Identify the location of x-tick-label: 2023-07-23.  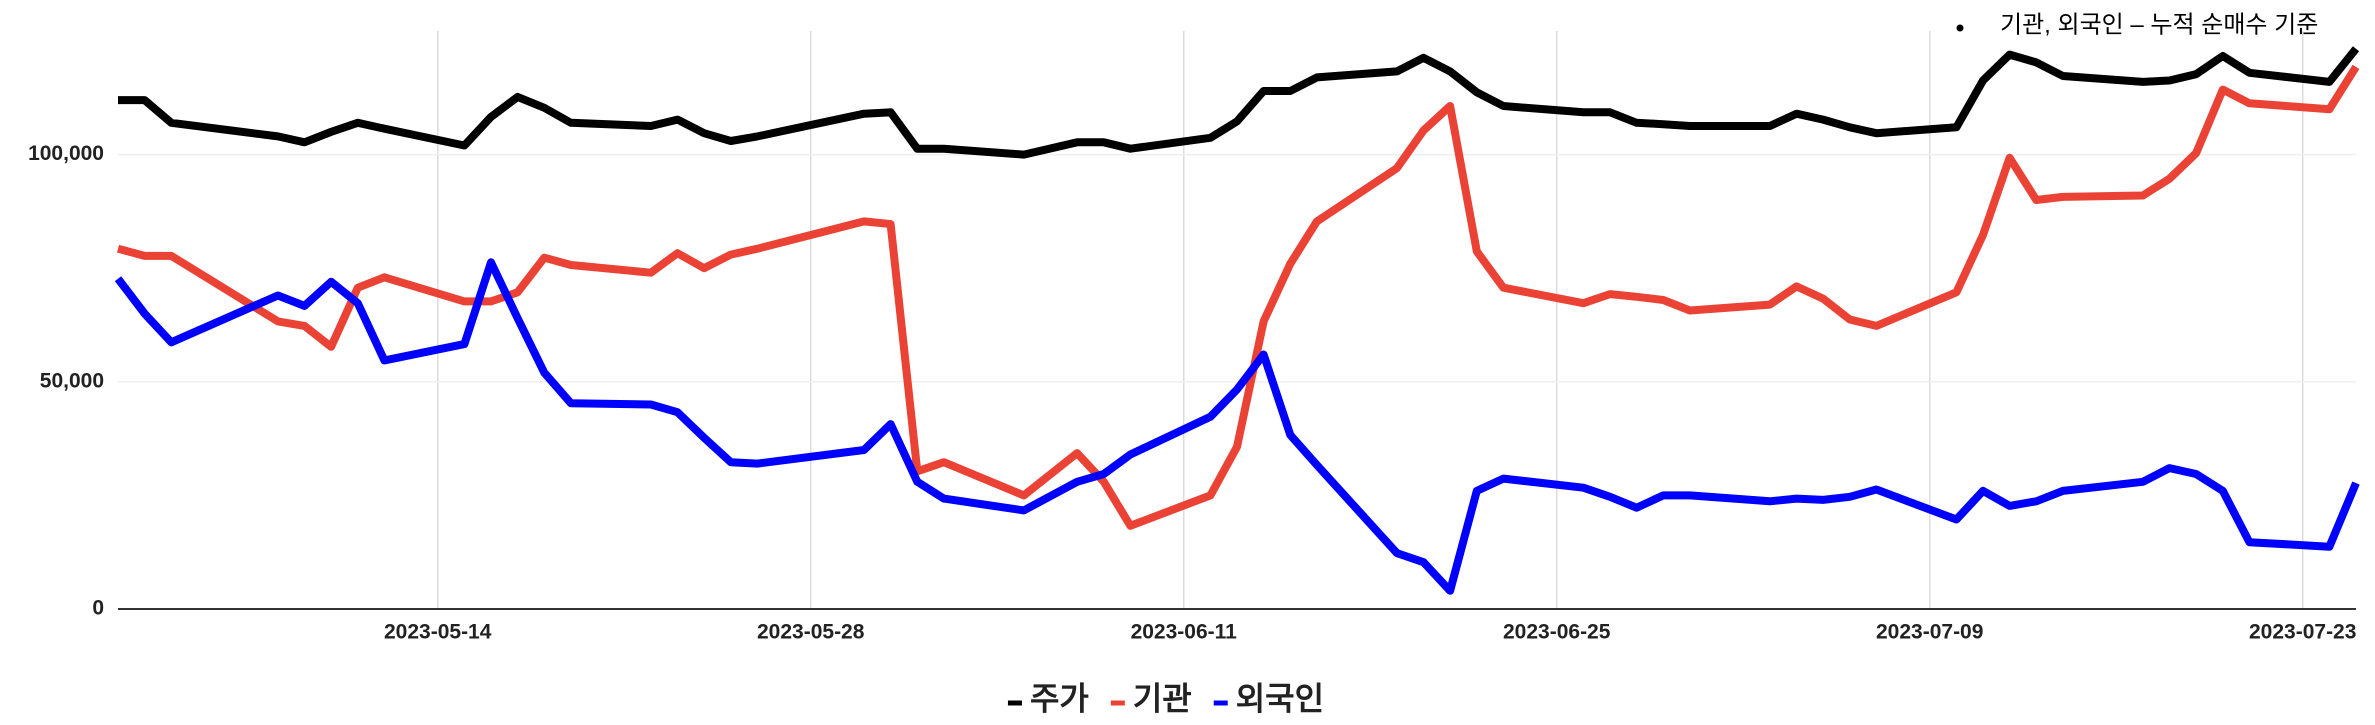
(2302, 632).